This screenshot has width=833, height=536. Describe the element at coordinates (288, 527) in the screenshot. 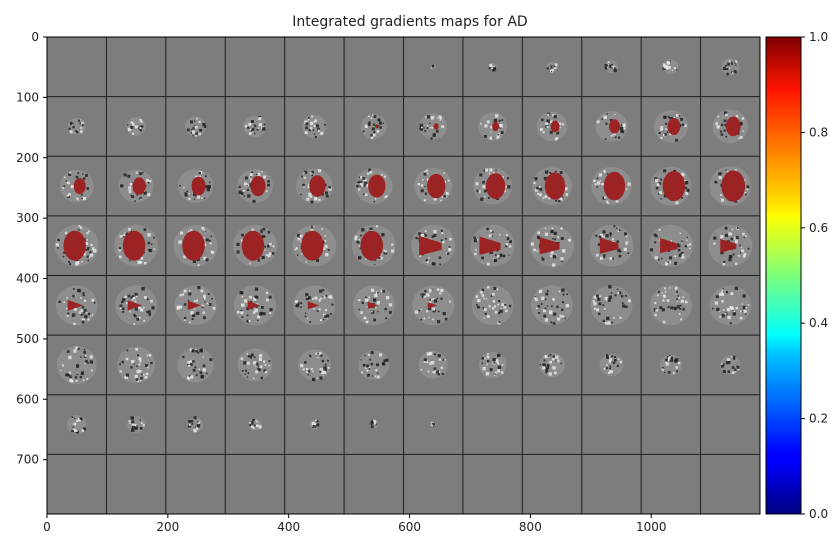

I see `x-tick-label: 400` at that location.